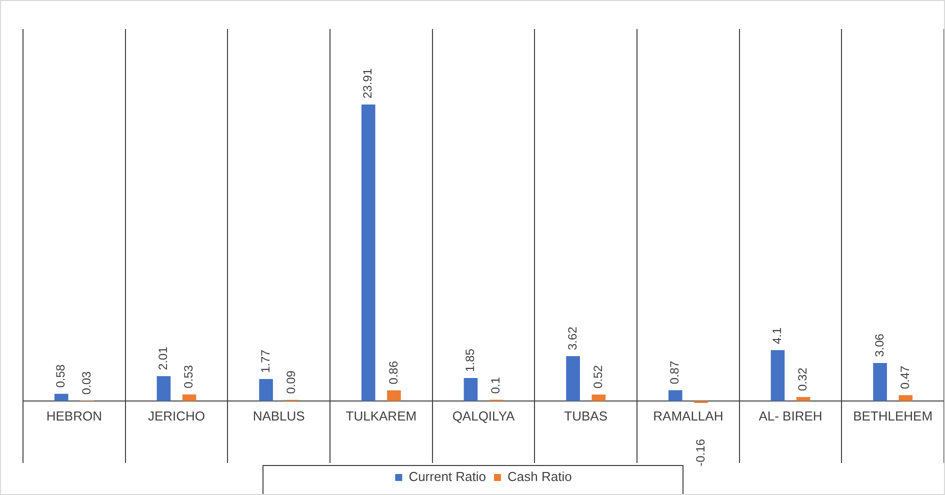  What do you see at coordinates (367, 83) in the screenshot?
I see `data-label: 23.91` at bounding box center [367, 83].